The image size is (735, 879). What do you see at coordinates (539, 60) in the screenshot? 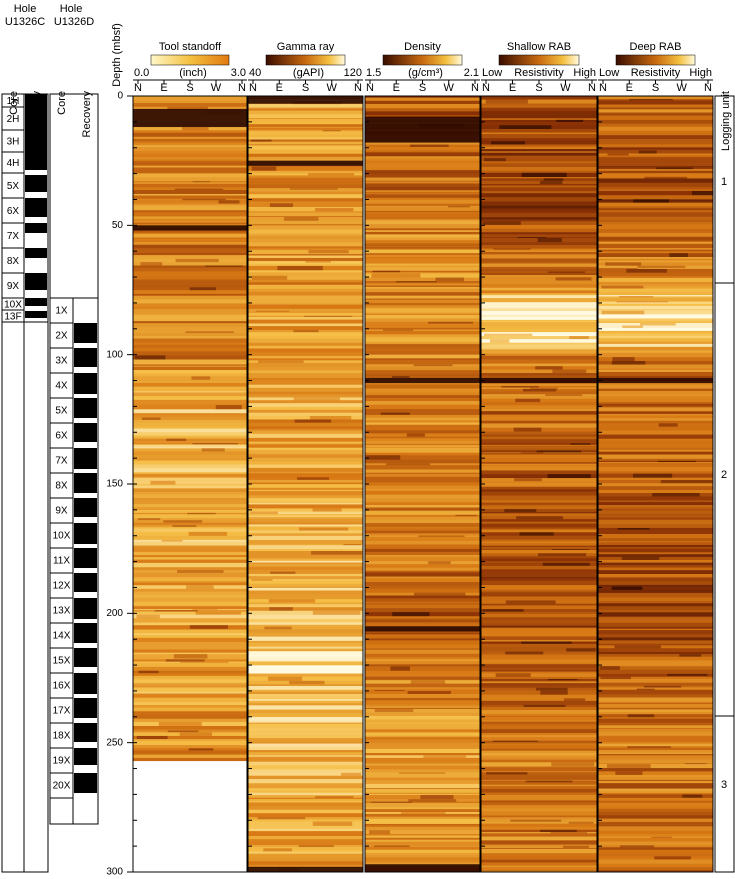
I see `color-bar` at bounding box center [539, 60].